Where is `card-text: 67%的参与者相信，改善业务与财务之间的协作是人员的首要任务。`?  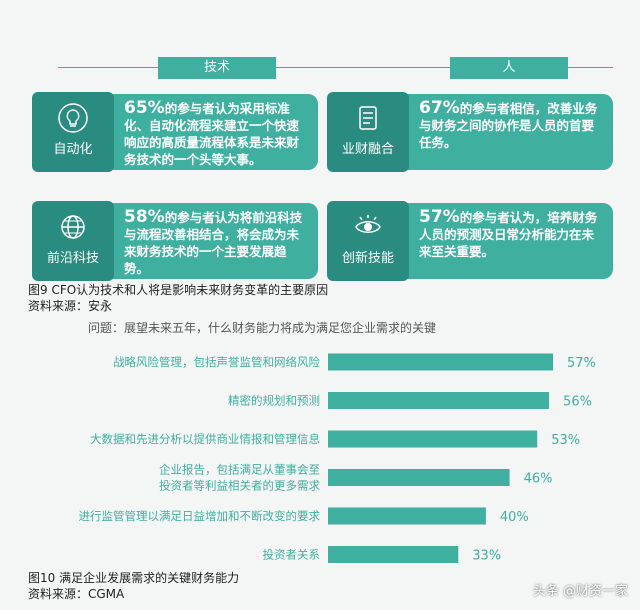
card-text: 67%的参与者相信，改善业务与财务之间的协作是人员的首要任务。 is located at coordinates (511, 125).